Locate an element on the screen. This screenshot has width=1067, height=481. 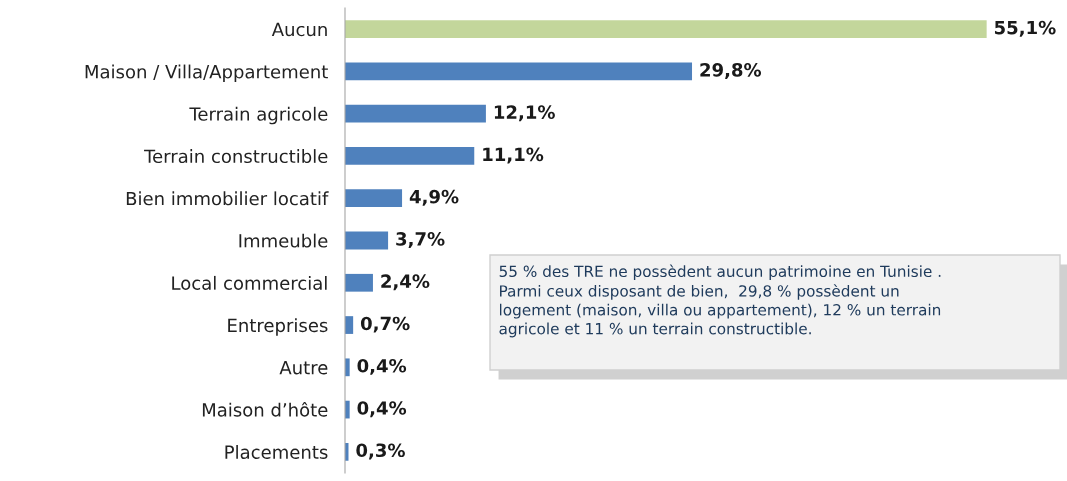
data-label: 12,1% is located at coordinates (524, 113).